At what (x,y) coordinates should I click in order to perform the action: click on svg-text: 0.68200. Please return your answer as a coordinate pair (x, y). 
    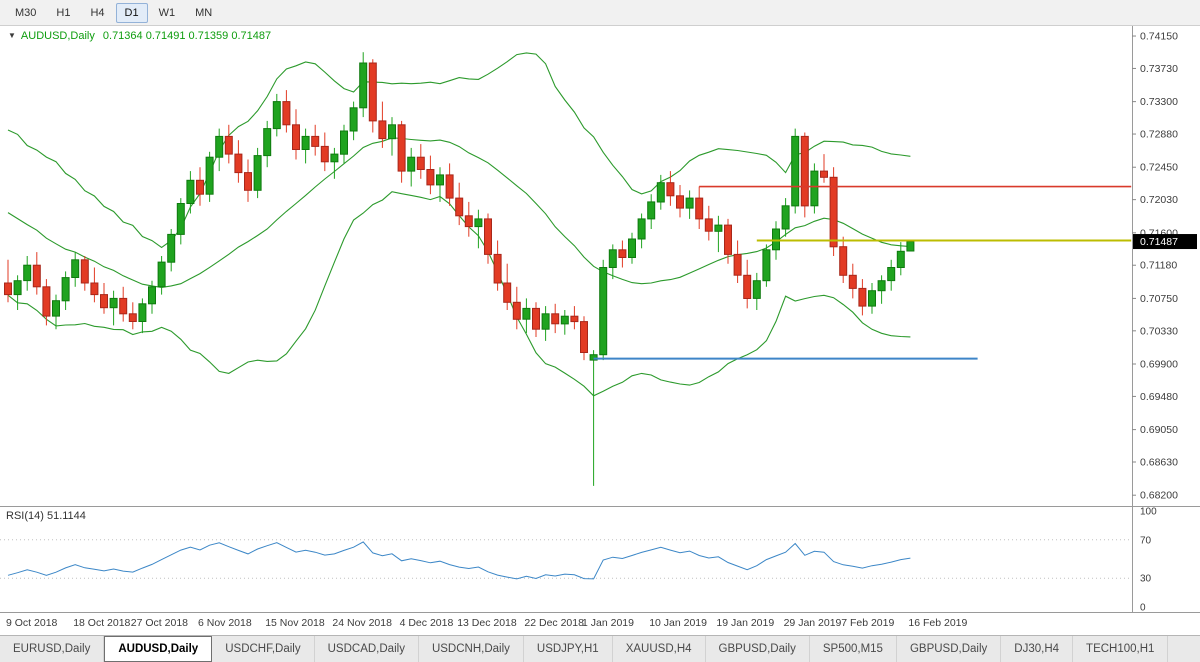
    Looking at the image, I should click on (1159, 496).